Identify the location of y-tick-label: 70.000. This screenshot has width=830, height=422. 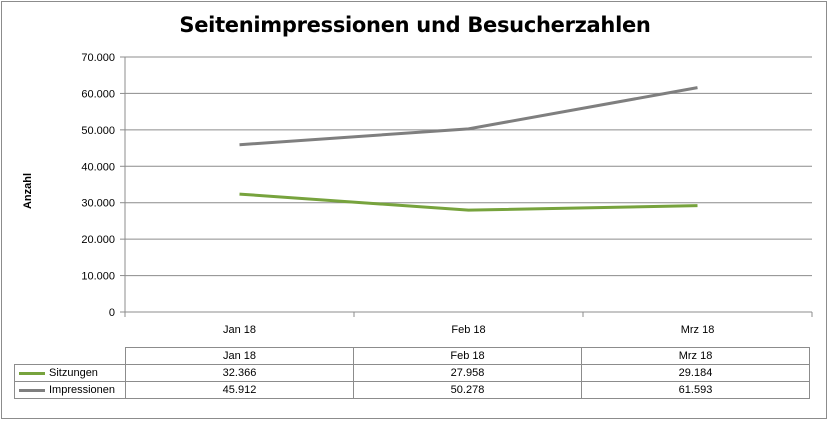
(98, 58).